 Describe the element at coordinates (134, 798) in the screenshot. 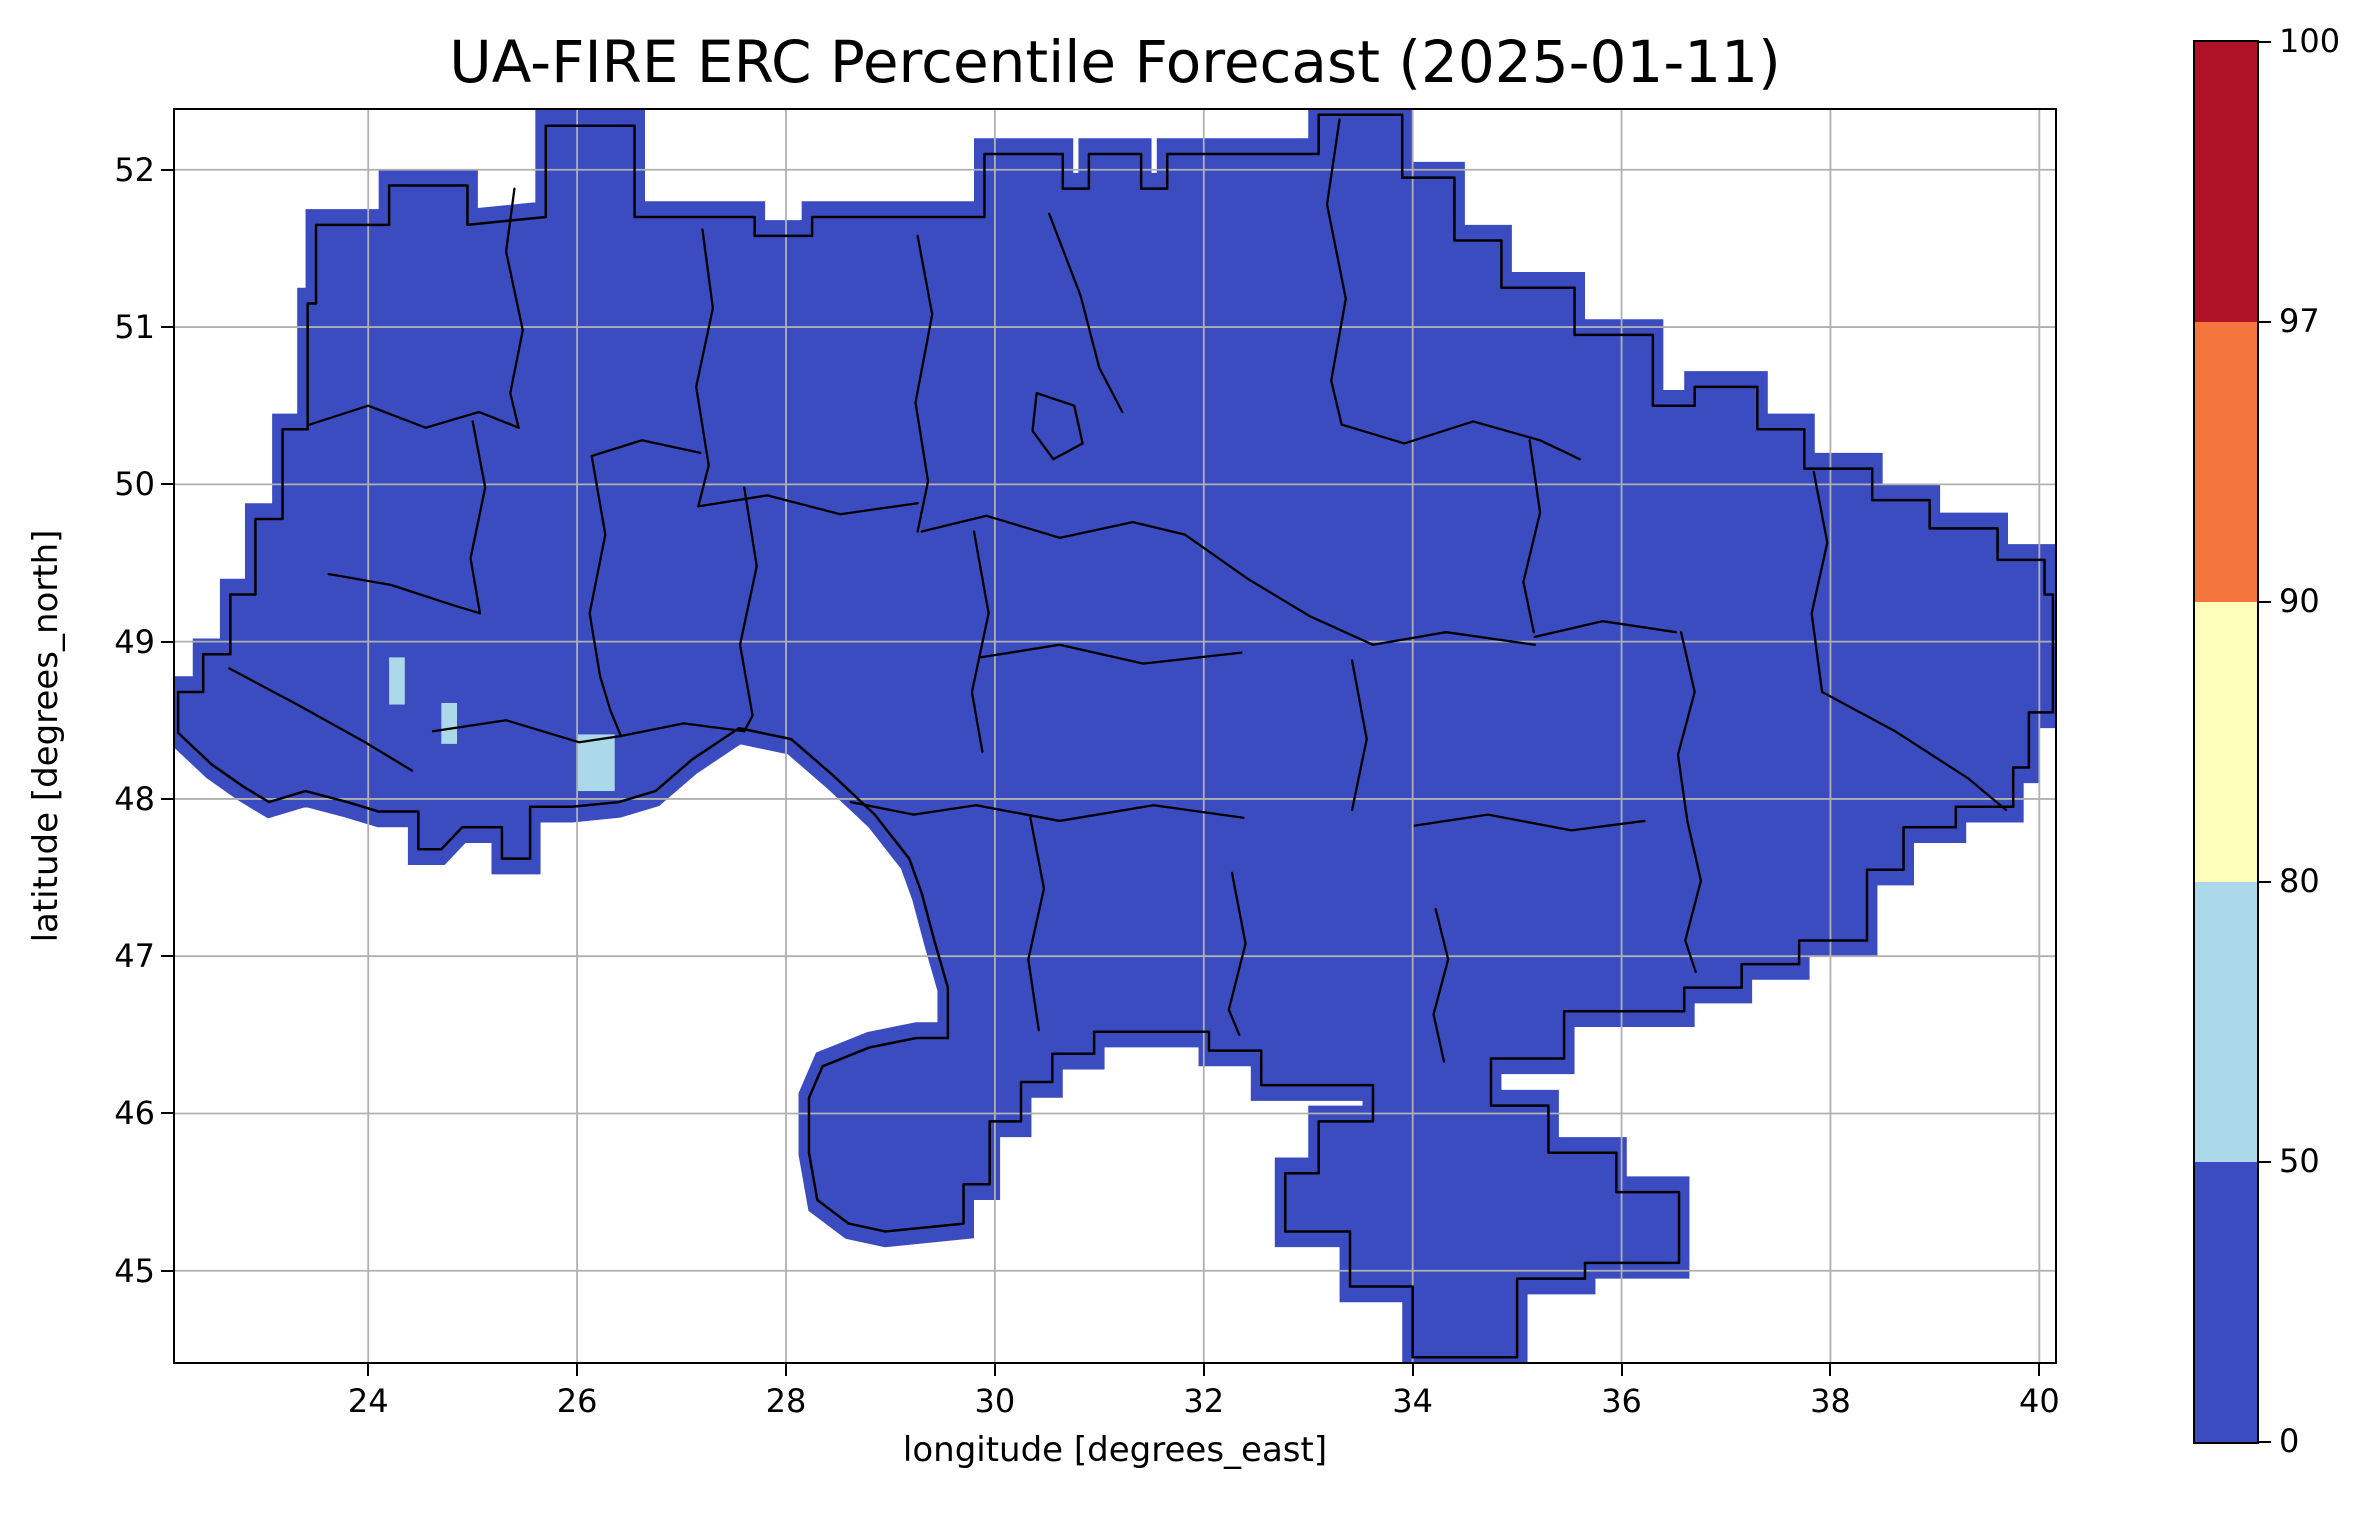

I see `y-tick-label: 48` at that location.